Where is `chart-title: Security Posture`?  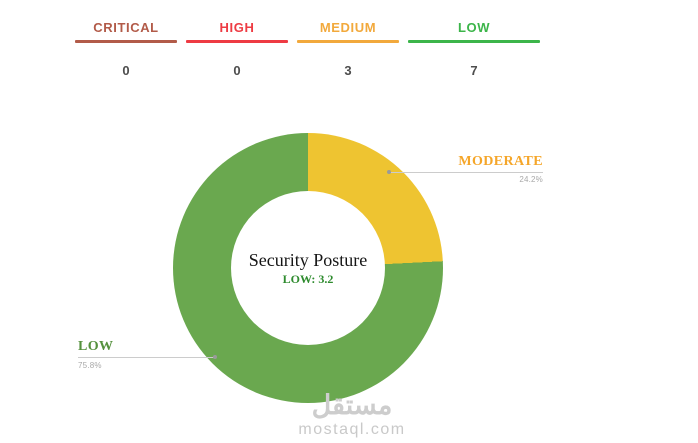 chart-title: Security Posture is located at coordinates (308, 259).